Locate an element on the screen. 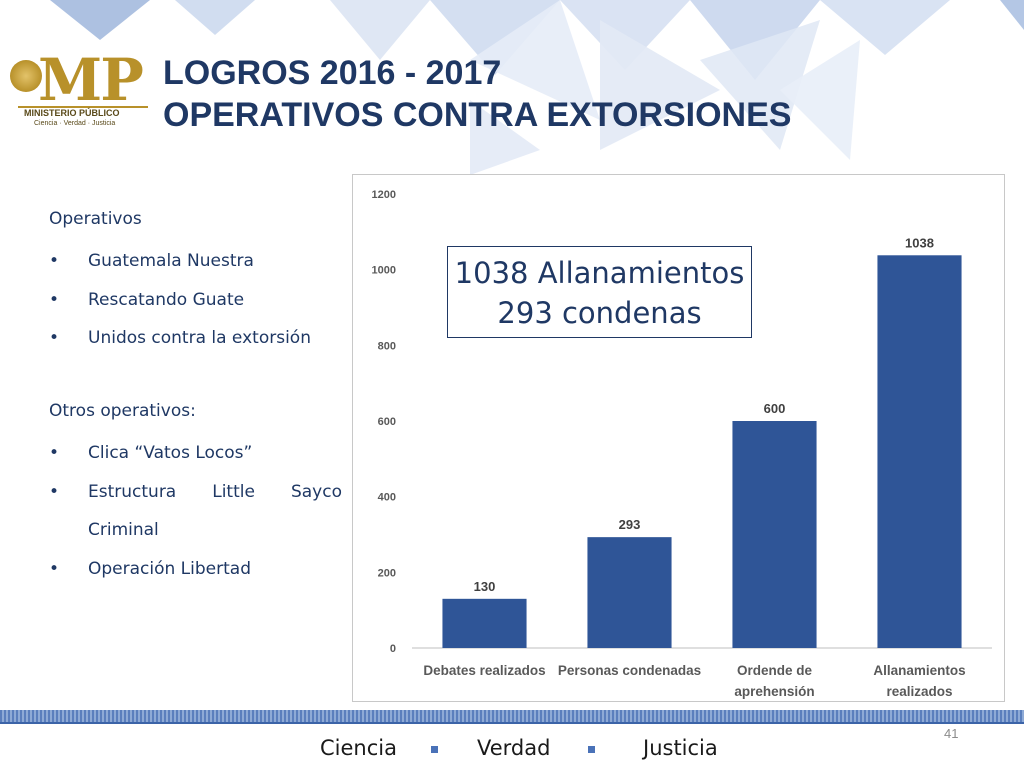 This screenshot has width=1024, height=768. callout-line2: 293 condenas is located at coordinates (599, 313).